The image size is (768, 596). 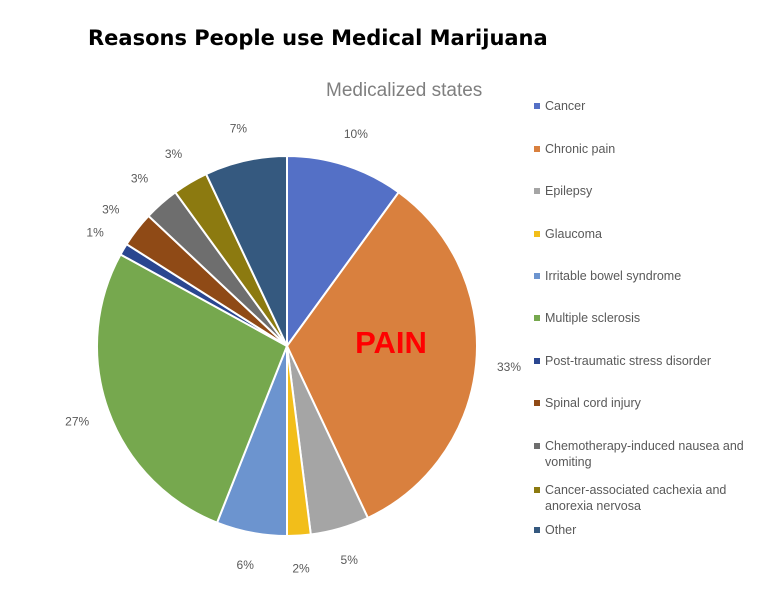 What do you see at coordinates (565, 106) in the screenshot?
I see `legend-label: Cancer` at bounding box center [565, 106].